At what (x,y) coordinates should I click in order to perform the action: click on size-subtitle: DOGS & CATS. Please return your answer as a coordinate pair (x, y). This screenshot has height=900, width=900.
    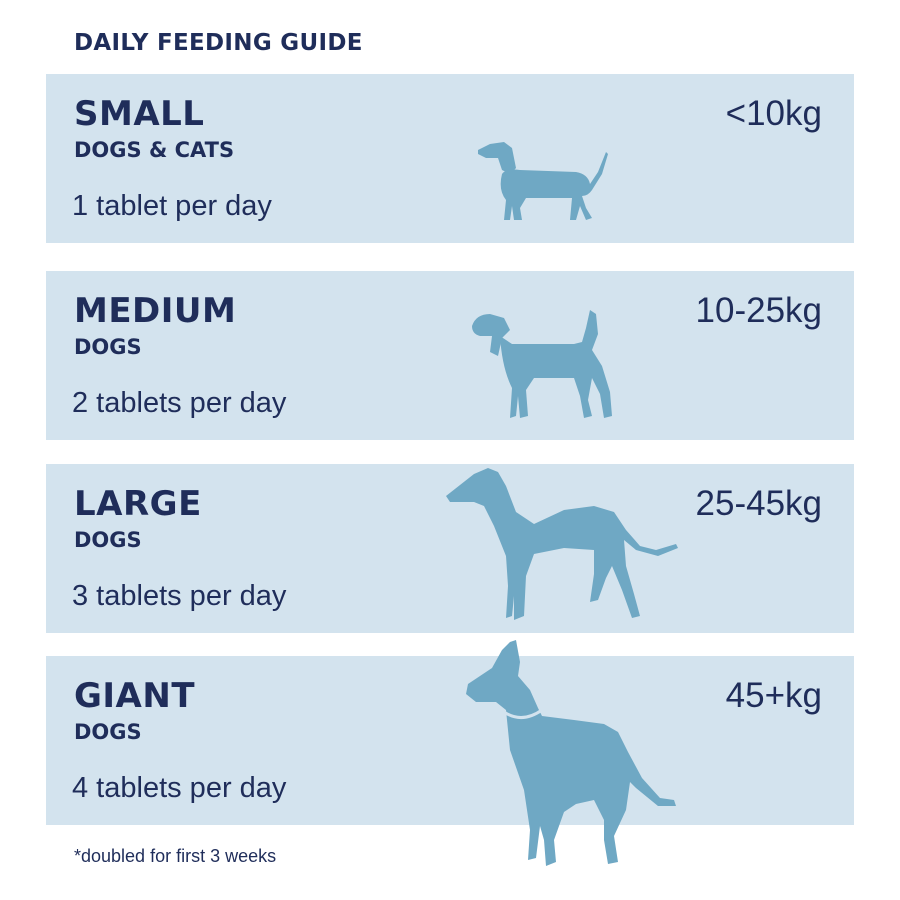
    Looking at the image, I should click on (154, 150).